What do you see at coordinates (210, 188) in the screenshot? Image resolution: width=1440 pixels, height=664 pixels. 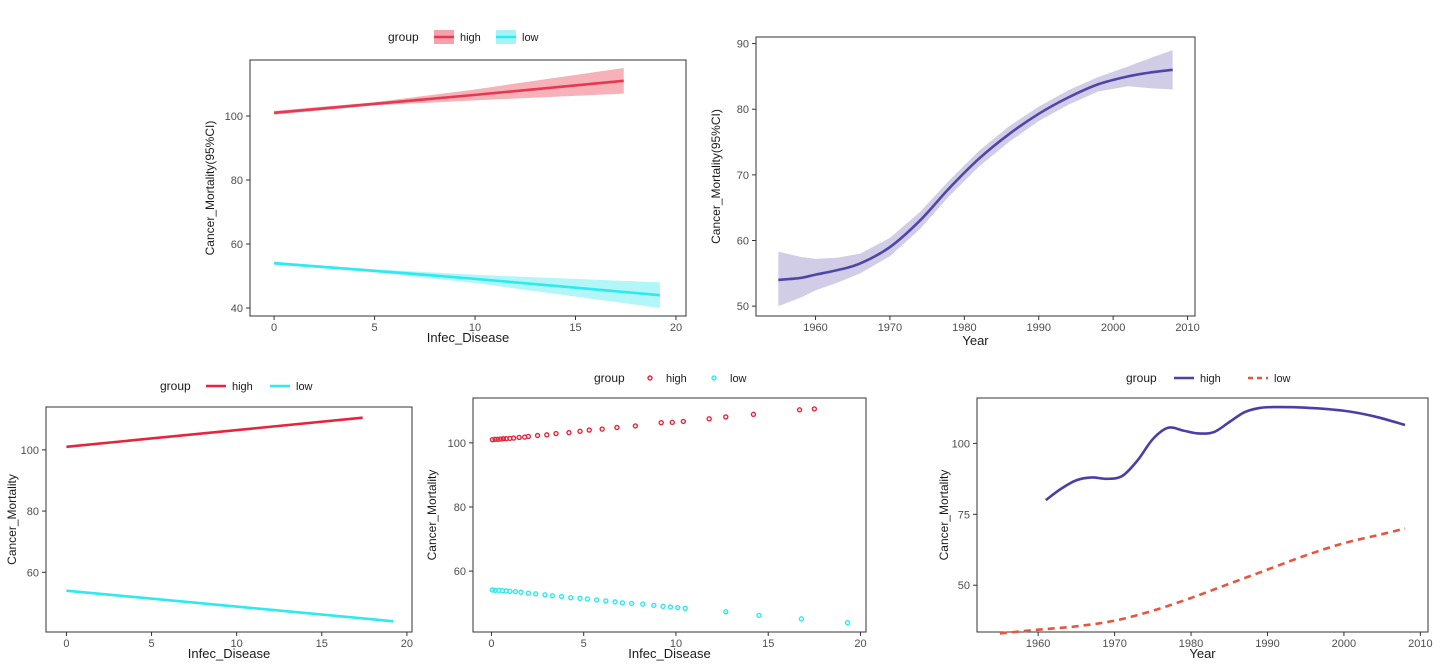 I see `y-axis-label: Cancer_Mortality(95%CI)` at bounding box center [210, 188].